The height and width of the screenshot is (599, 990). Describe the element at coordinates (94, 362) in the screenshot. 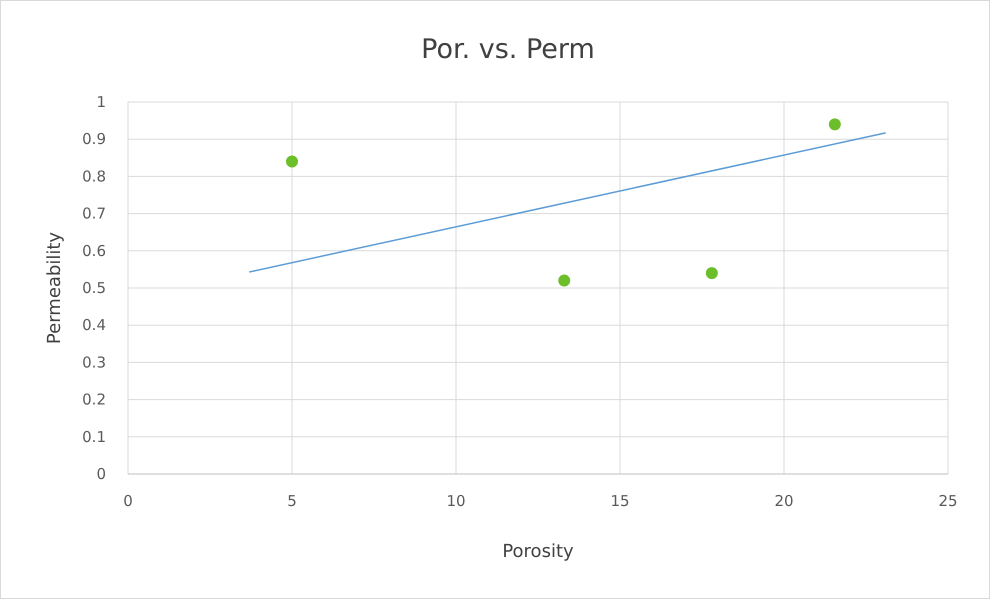

I see `y-tick-label: 0.3` at that location.